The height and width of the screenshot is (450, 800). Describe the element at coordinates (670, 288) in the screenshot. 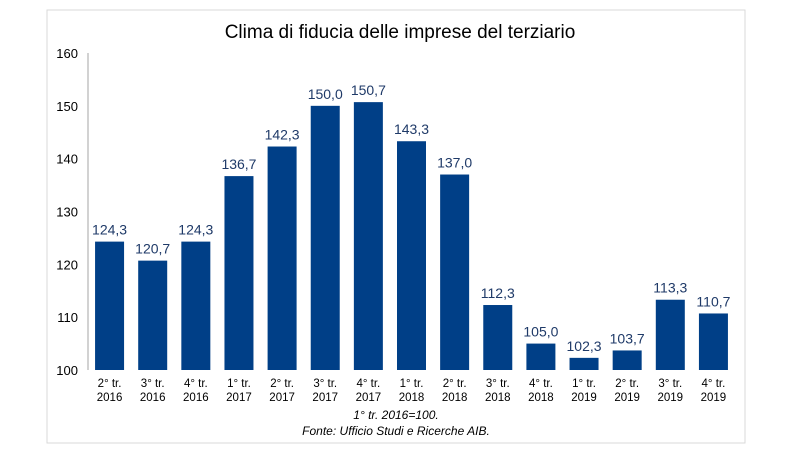

I see `data-label: 113,3` at that location.